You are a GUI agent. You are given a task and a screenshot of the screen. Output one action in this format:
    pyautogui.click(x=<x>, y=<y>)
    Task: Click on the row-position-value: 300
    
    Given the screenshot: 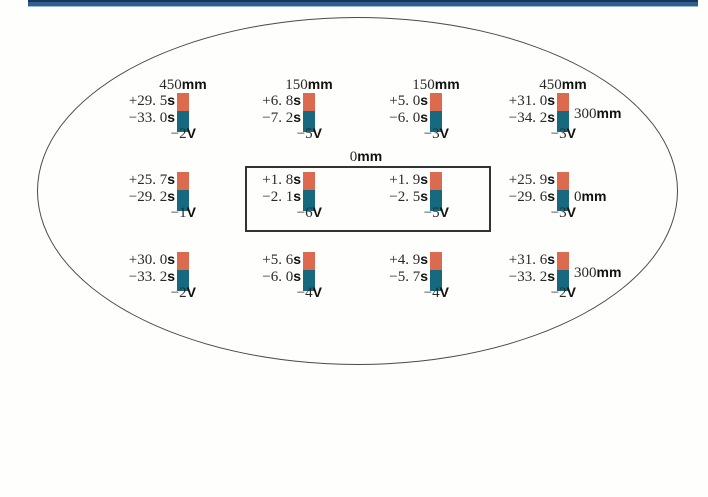 What is the action you would take?
    pyautogui.click(x=585, y=273)
    